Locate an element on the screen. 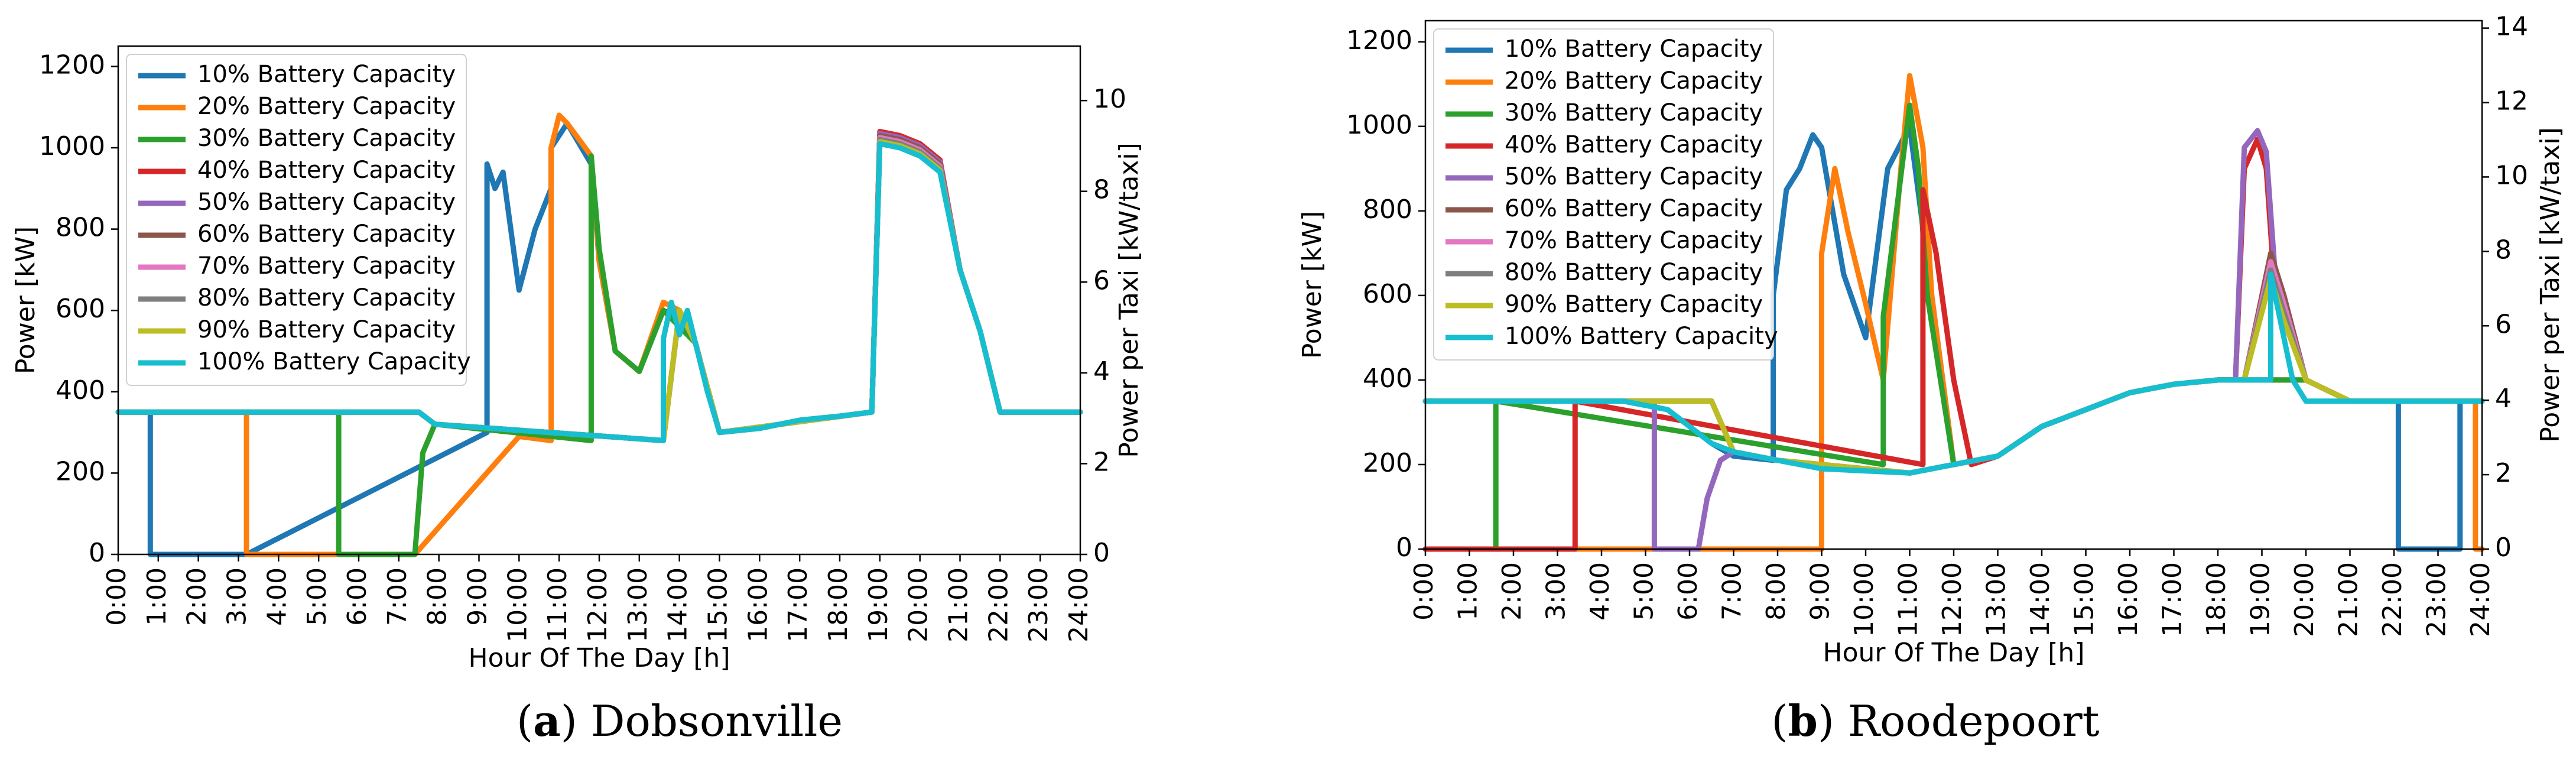 Image resolution: width=2576 pixels, height=766 pixels. x-tick-label: 21:00 is located at coordinates (959, 604).